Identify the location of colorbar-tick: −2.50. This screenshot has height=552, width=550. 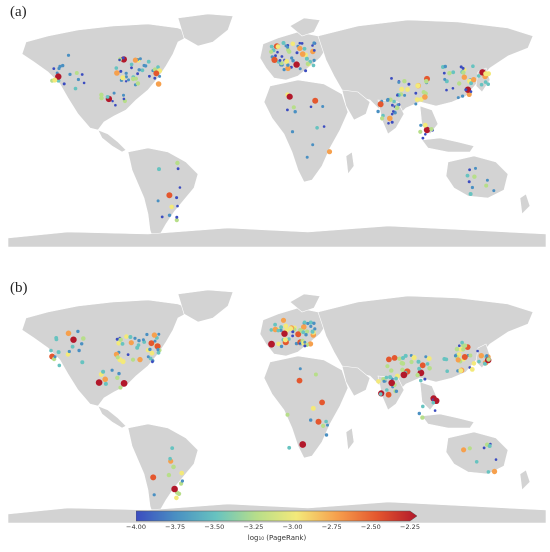
(370, 527).